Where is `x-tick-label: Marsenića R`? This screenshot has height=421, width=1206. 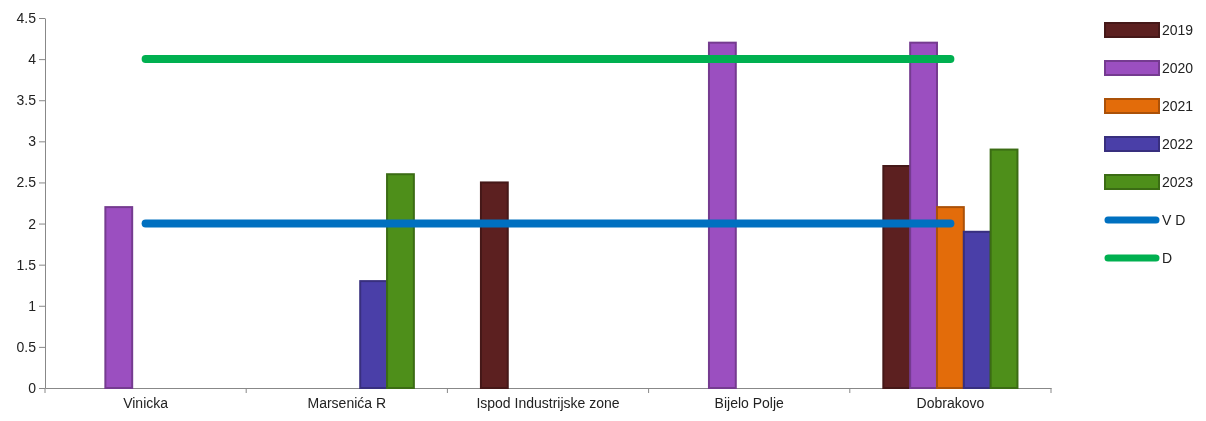
x-tick-label: Marsenića R is located at coordinates (347, 402).